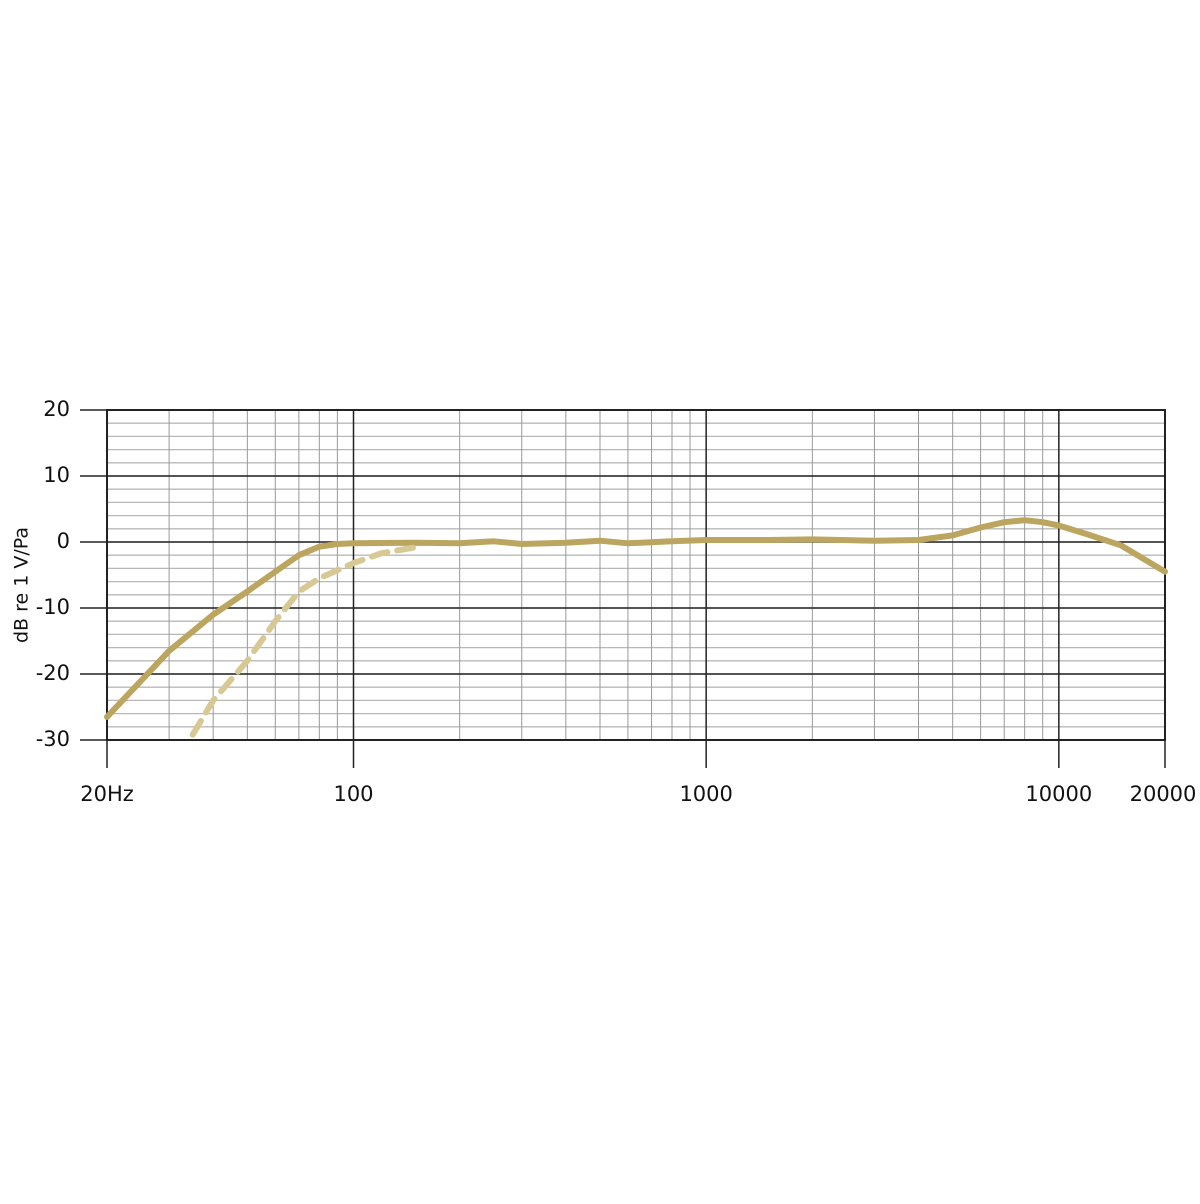 Image resolution: width=1200 pixels, height=1204 pixels. Describe the element at coordinates (56, 409) in the screenshot. I see `y-tick-label: 20` at that location.